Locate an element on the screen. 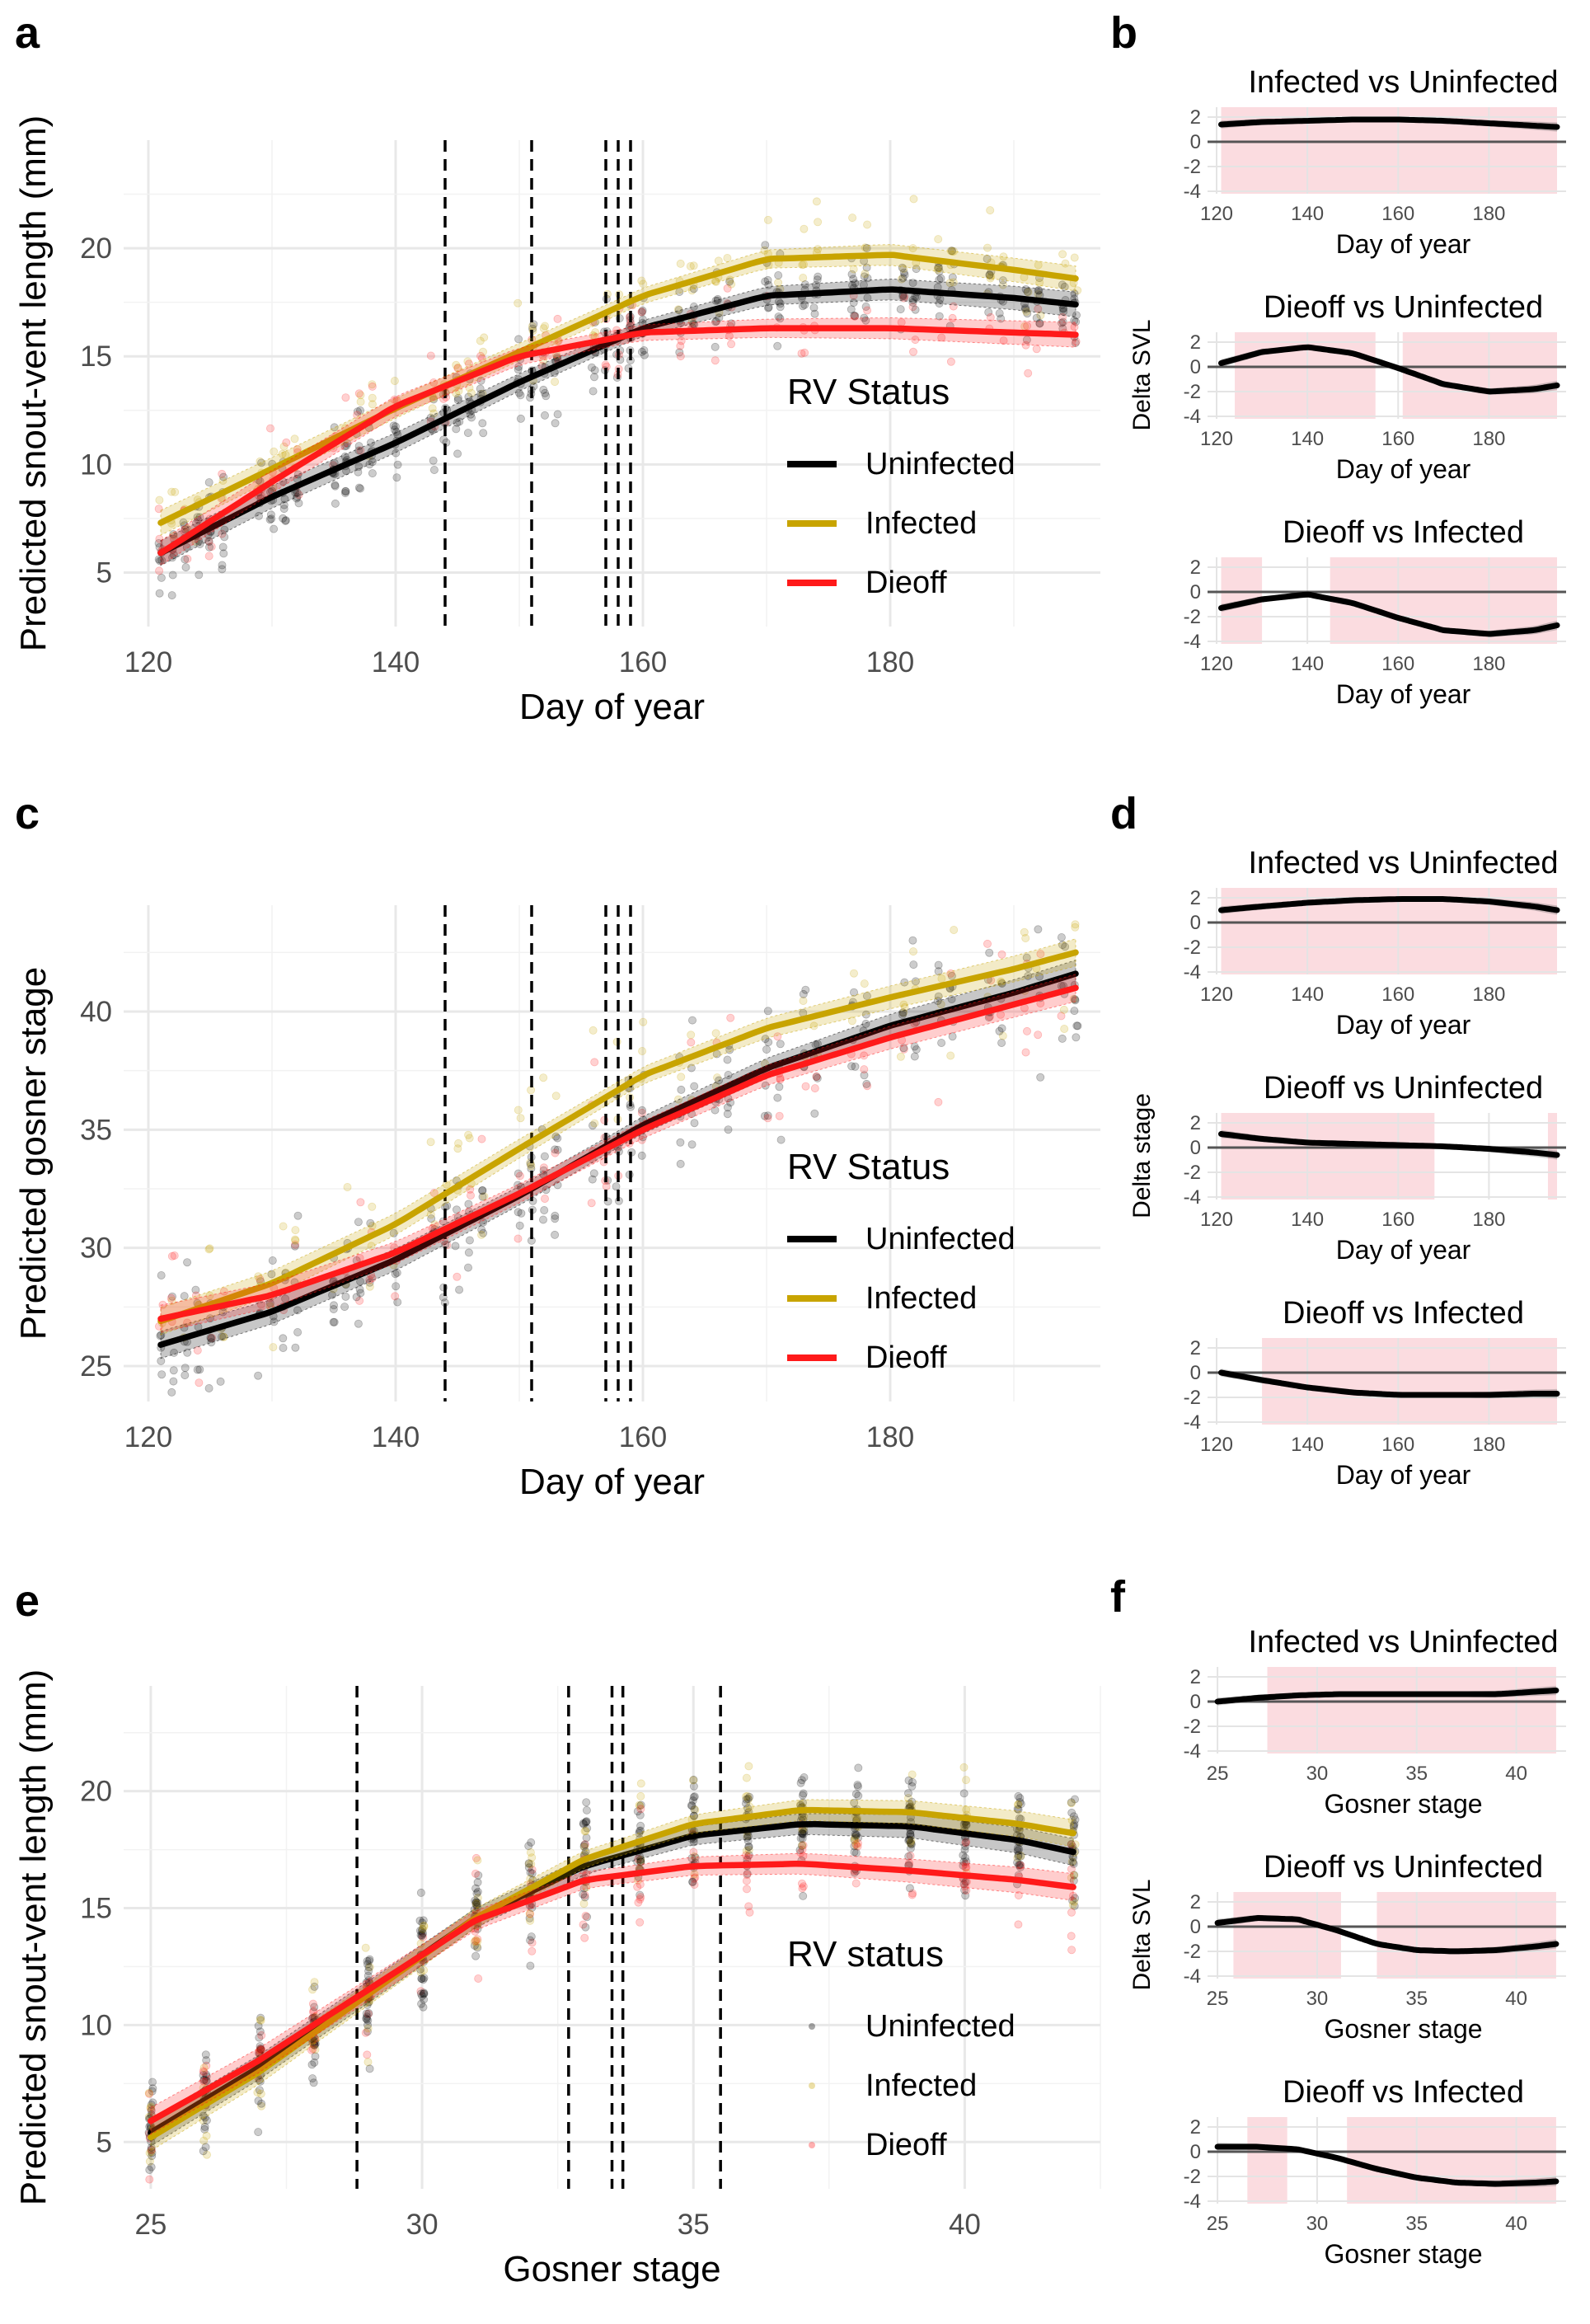  x-tick-label: 120 is located at coordinates (1216, 214).